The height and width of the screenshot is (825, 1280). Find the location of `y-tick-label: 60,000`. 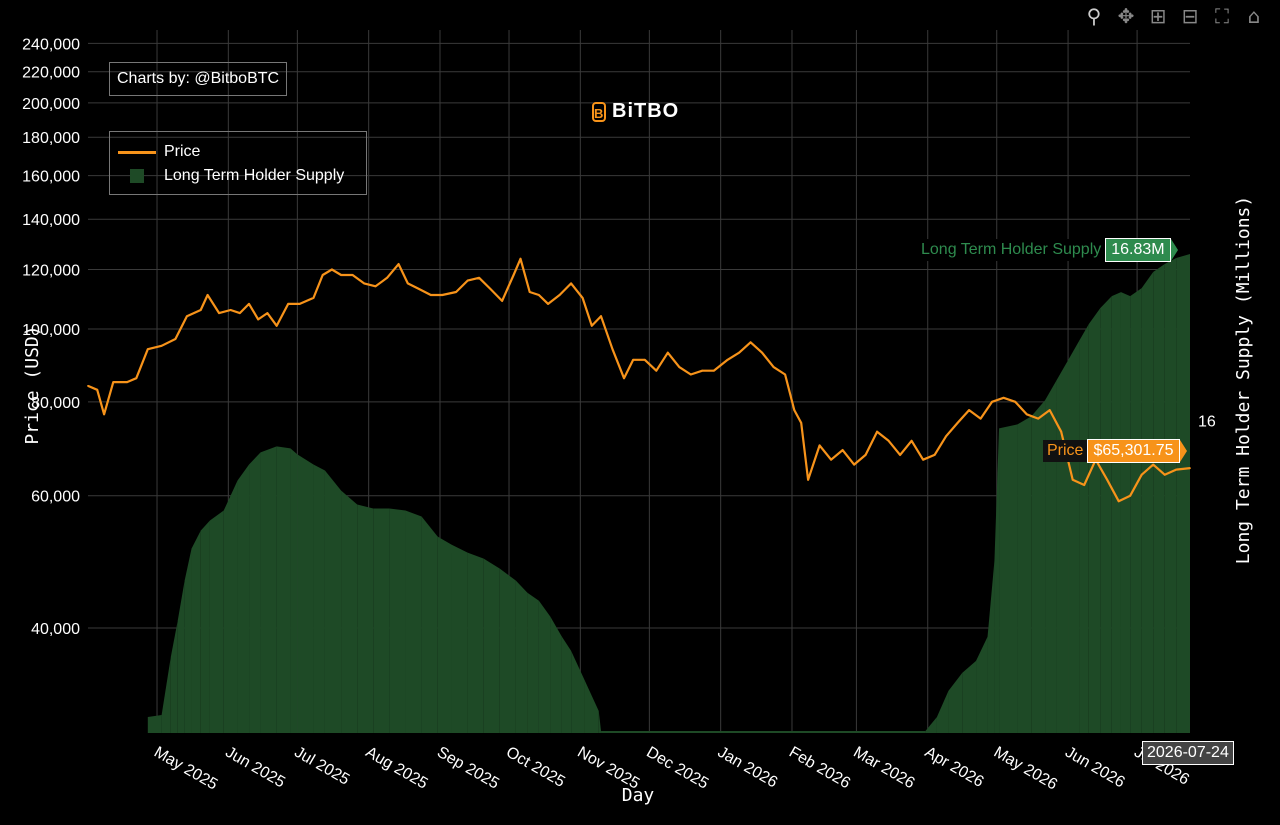

y-tick-label: 60,000 is located at coordinates (55, 497).